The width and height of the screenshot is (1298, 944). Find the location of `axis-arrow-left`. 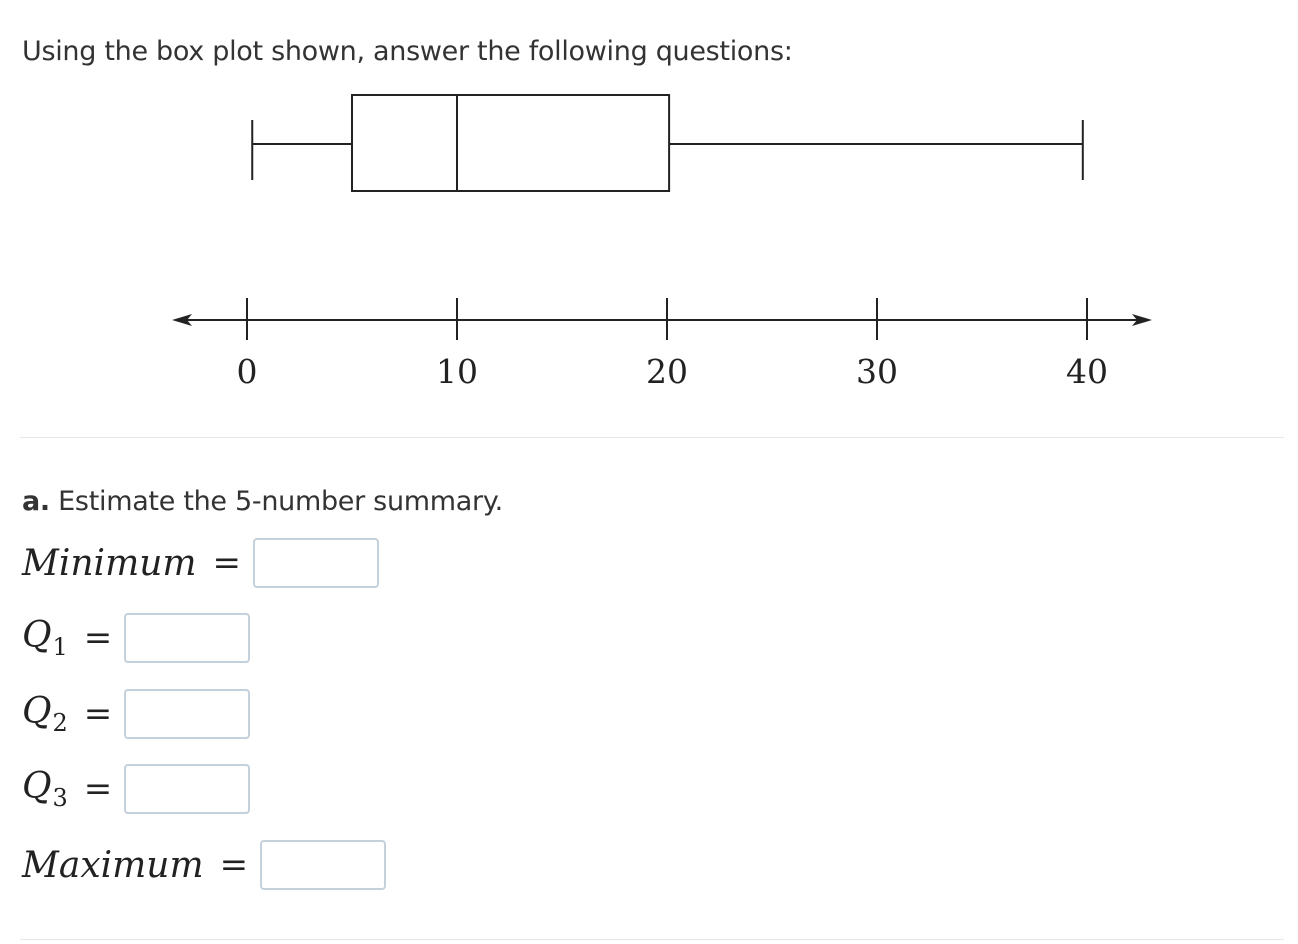

axis-arrow-left is located at coordinates (182, 320).